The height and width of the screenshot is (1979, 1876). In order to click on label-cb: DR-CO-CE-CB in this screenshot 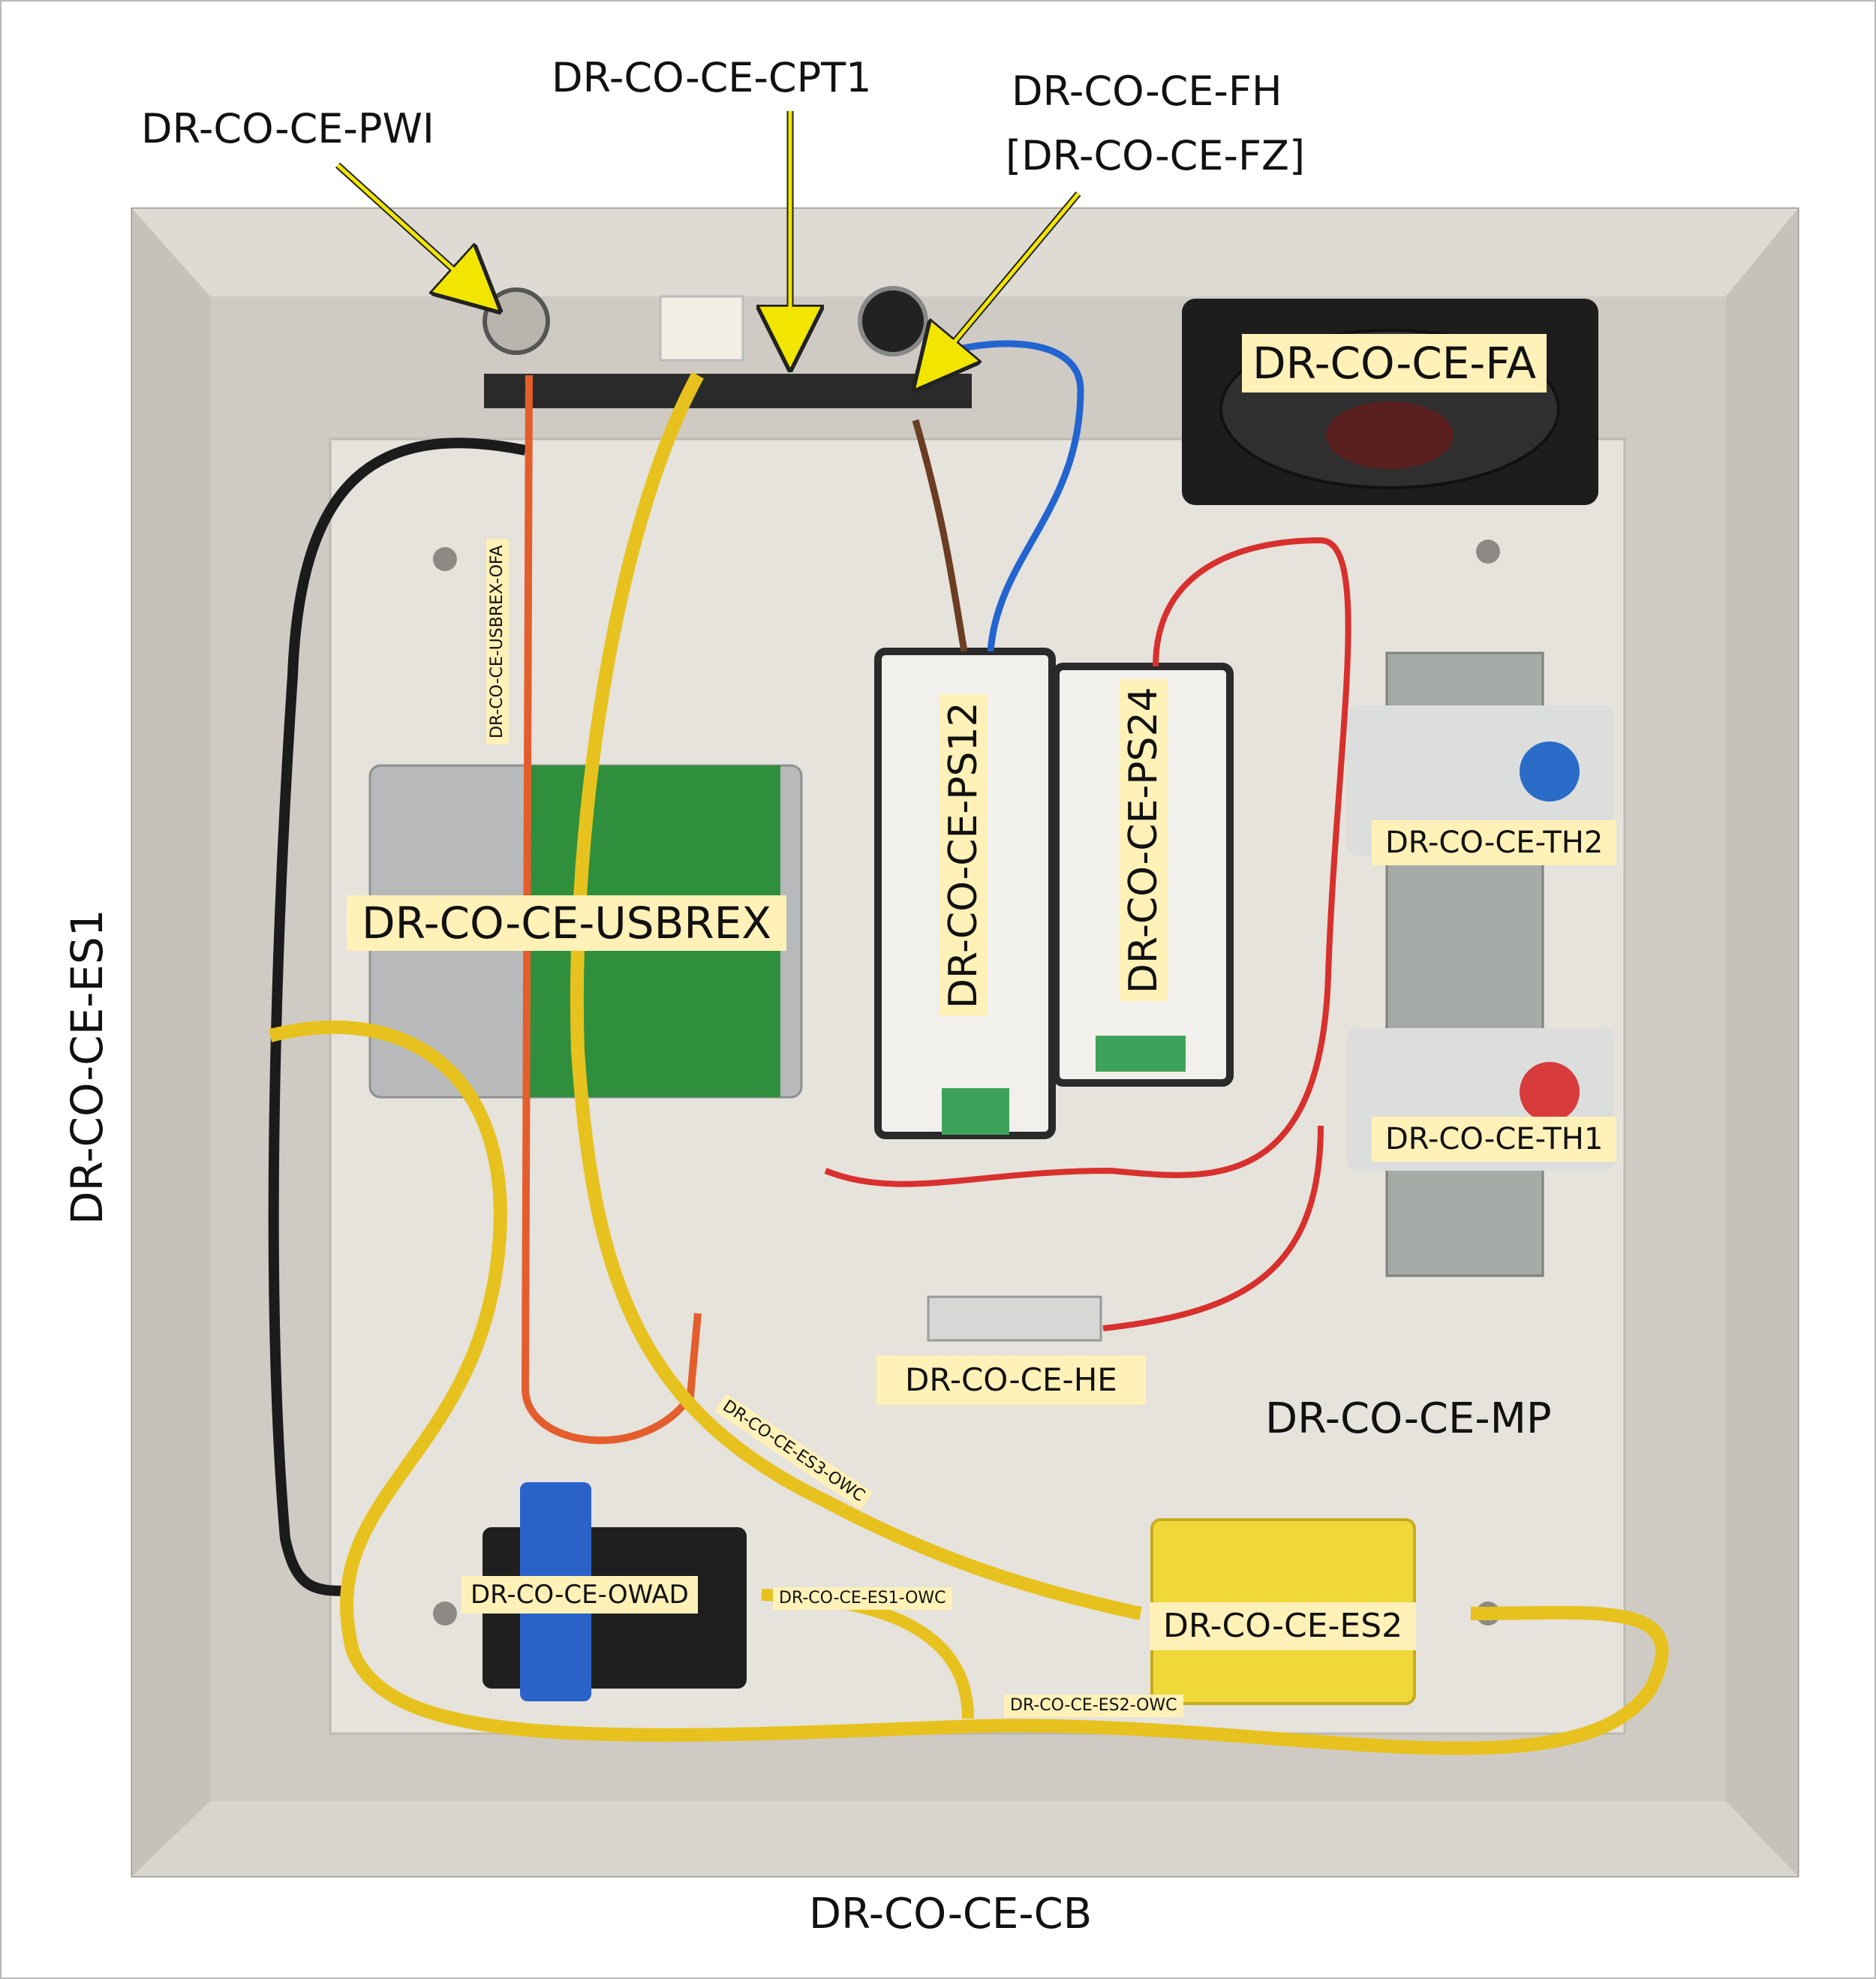, I will do `click(951, 1914)`.